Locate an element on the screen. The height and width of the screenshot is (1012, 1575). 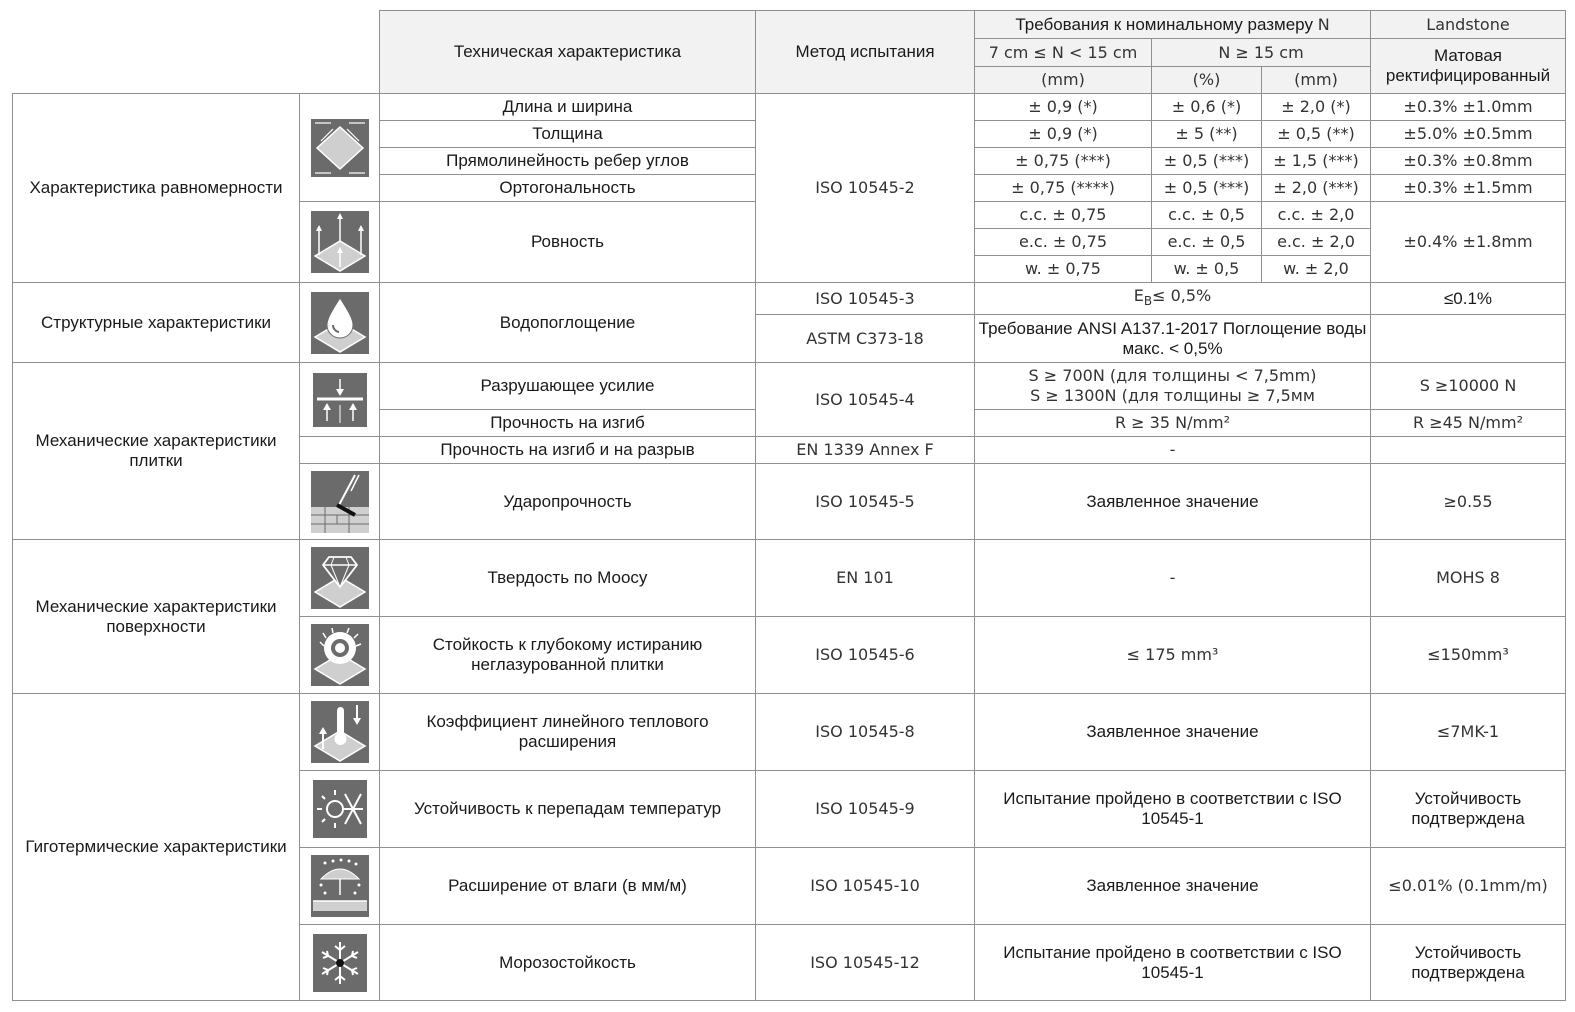
breaking-force-icon is located at coordinates (339, 399).